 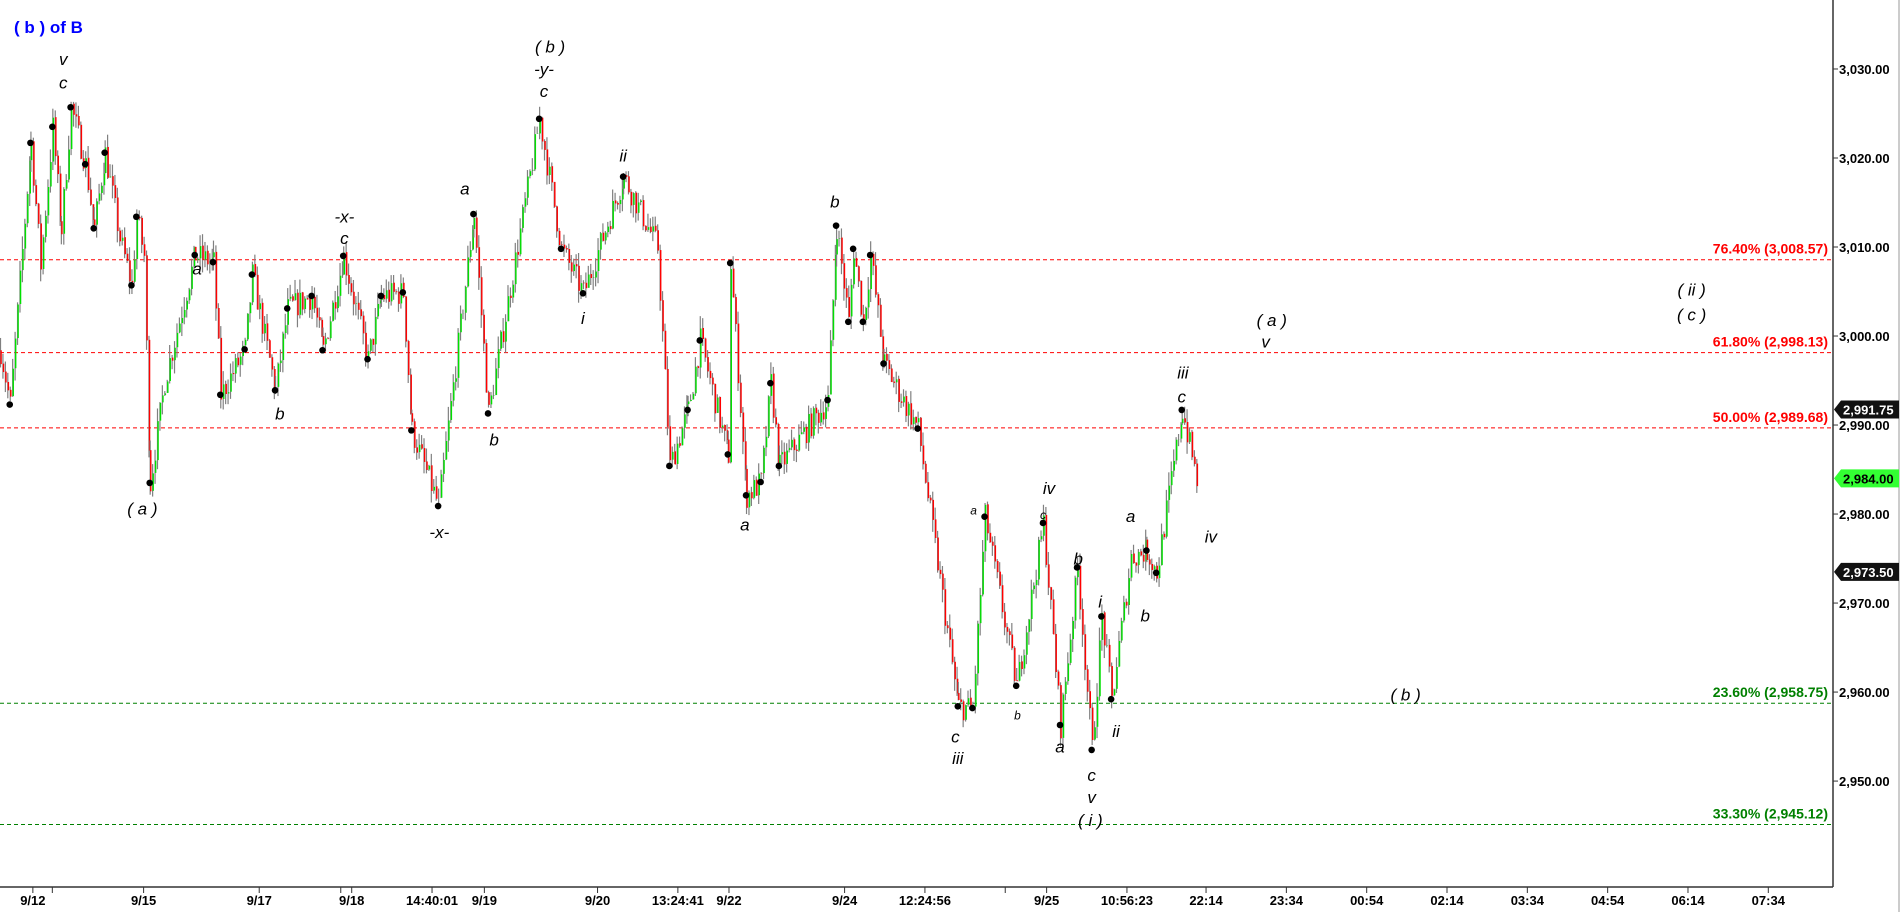 I want to click on x-tick-label: 13:24:41, so click(x=678, y=900).